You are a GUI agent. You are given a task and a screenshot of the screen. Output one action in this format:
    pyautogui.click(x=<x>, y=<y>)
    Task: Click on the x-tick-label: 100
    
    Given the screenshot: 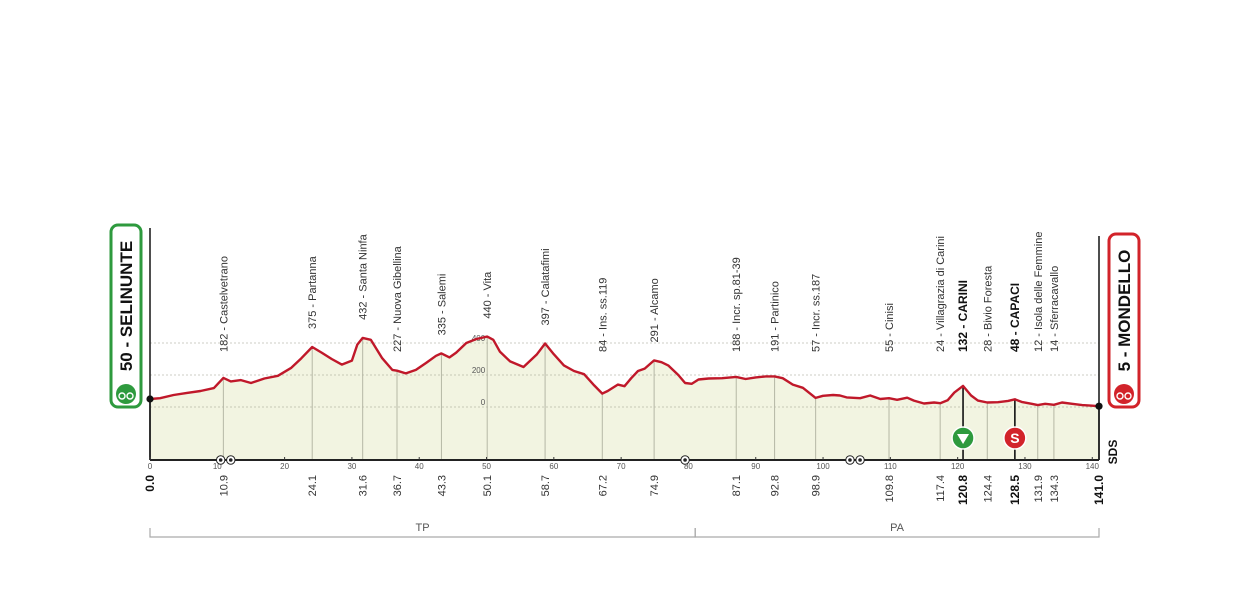 What is the action you would take?
    pyautogui.click(x=823, y=466)
    